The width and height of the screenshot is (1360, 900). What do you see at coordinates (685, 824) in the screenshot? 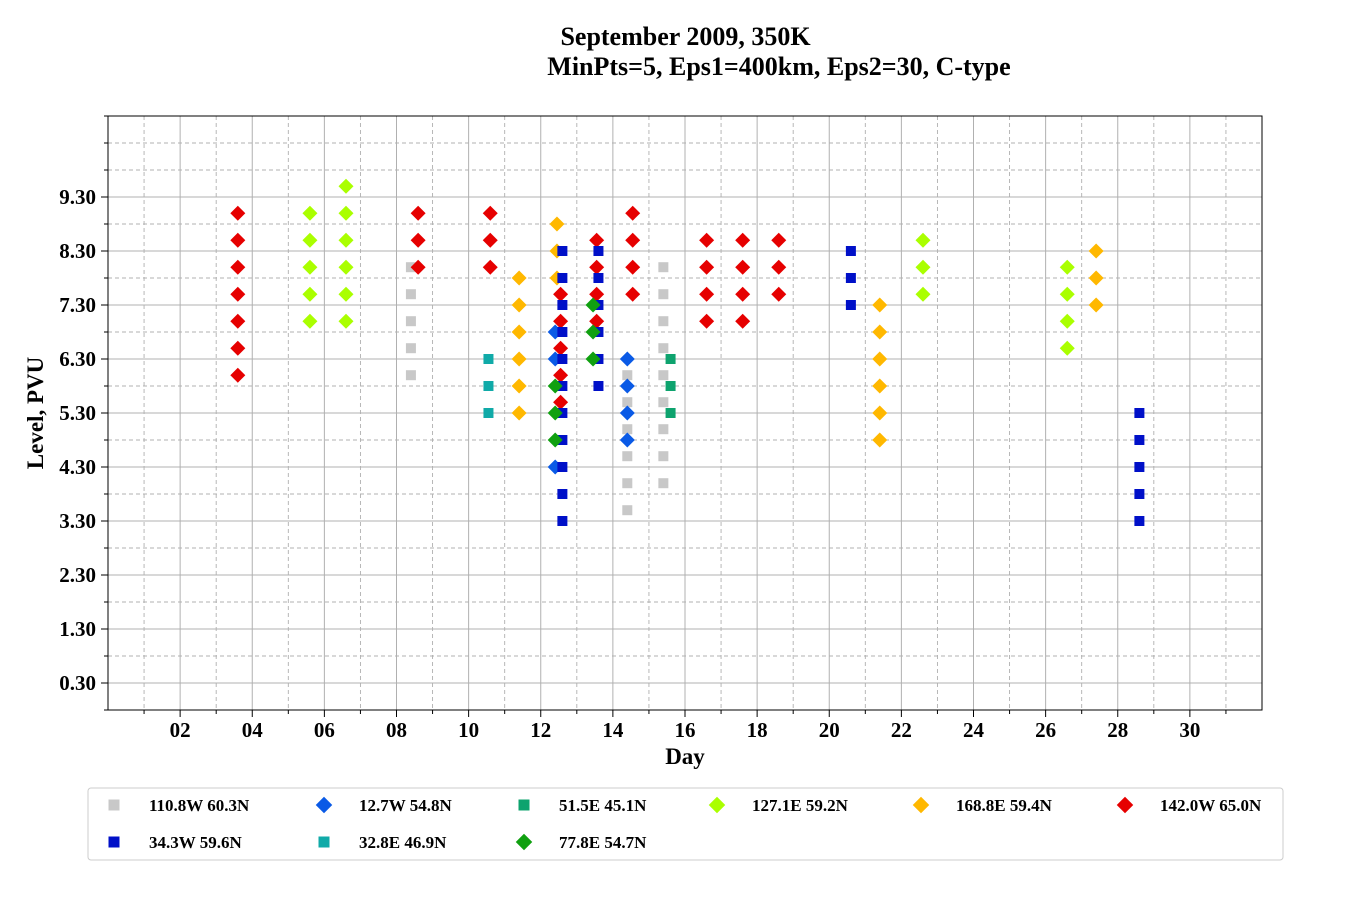
I see `legend` at bounding box center [685, 824].